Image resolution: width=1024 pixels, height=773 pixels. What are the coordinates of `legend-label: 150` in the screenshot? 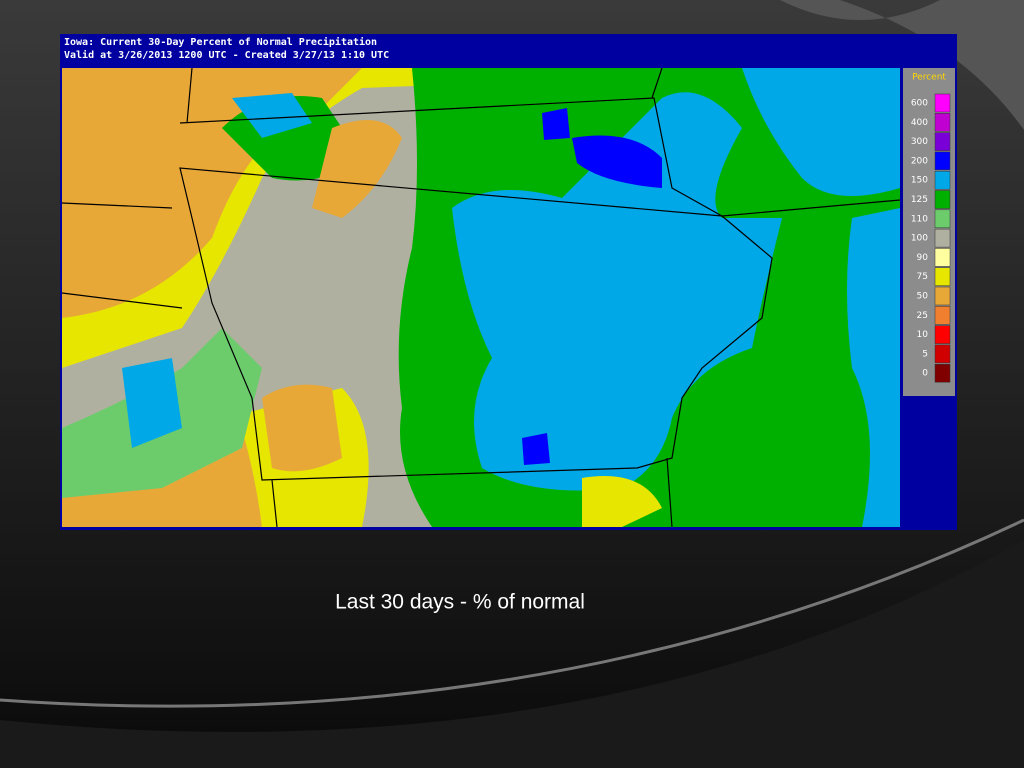 It's located at (919, 181).